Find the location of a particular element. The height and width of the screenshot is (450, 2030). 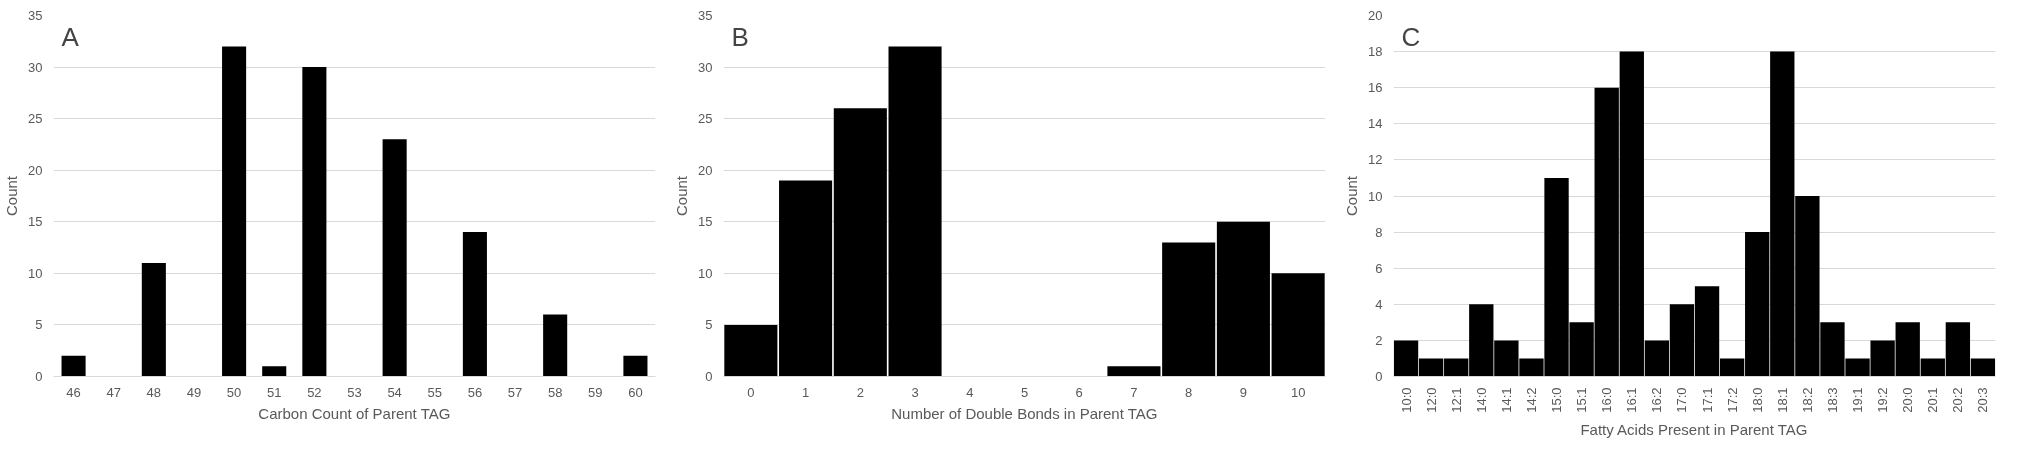

x-tick-label: 46 is located at coordinates (73, 392).